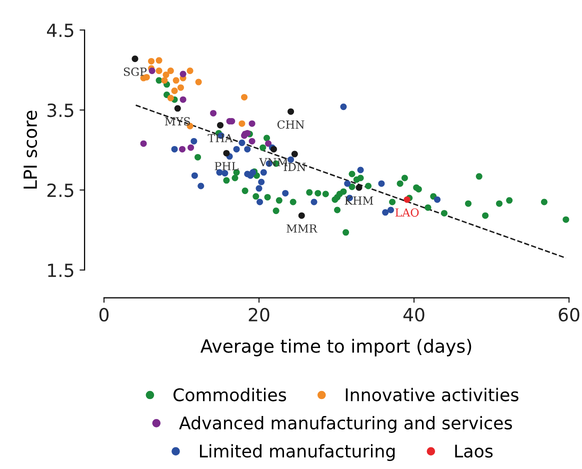 Image resolution: width=582 pixels, height=469 pixels. What do you see at coordinates (432, 395) in the screenshot?
I see `legend-label: Innovative activities` at bounding box center [432, 395].